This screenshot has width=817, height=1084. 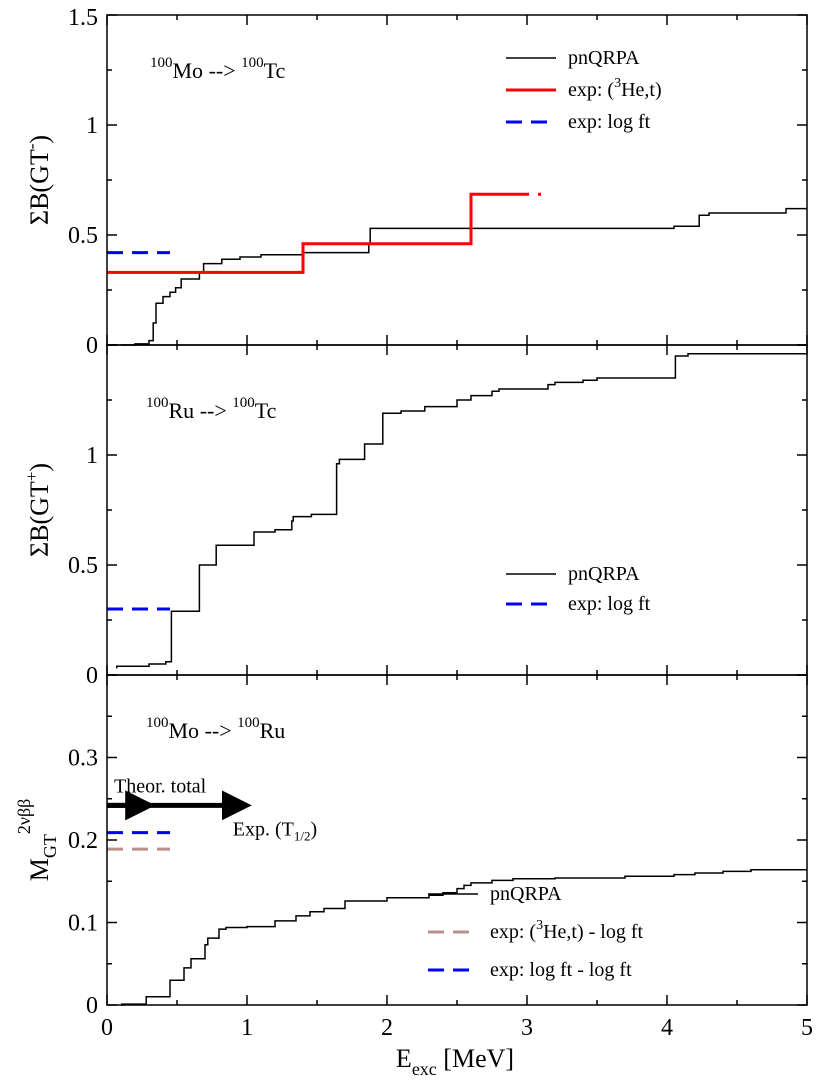 I want to click on y-axis-label: ΣB(GT+), so click(x=38, y=510).